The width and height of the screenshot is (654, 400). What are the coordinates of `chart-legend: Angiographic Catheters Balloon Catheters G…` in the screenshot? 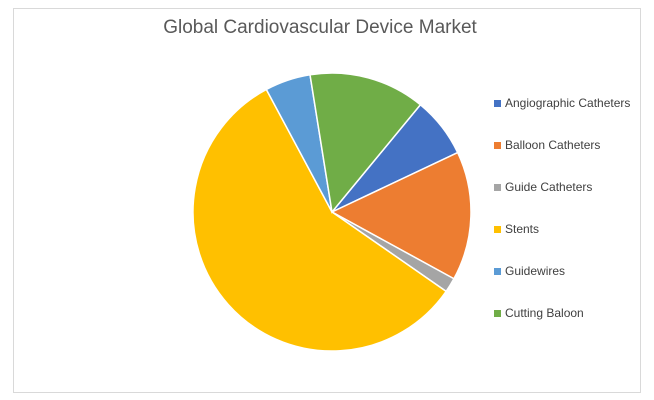 It's located at (569, 220).